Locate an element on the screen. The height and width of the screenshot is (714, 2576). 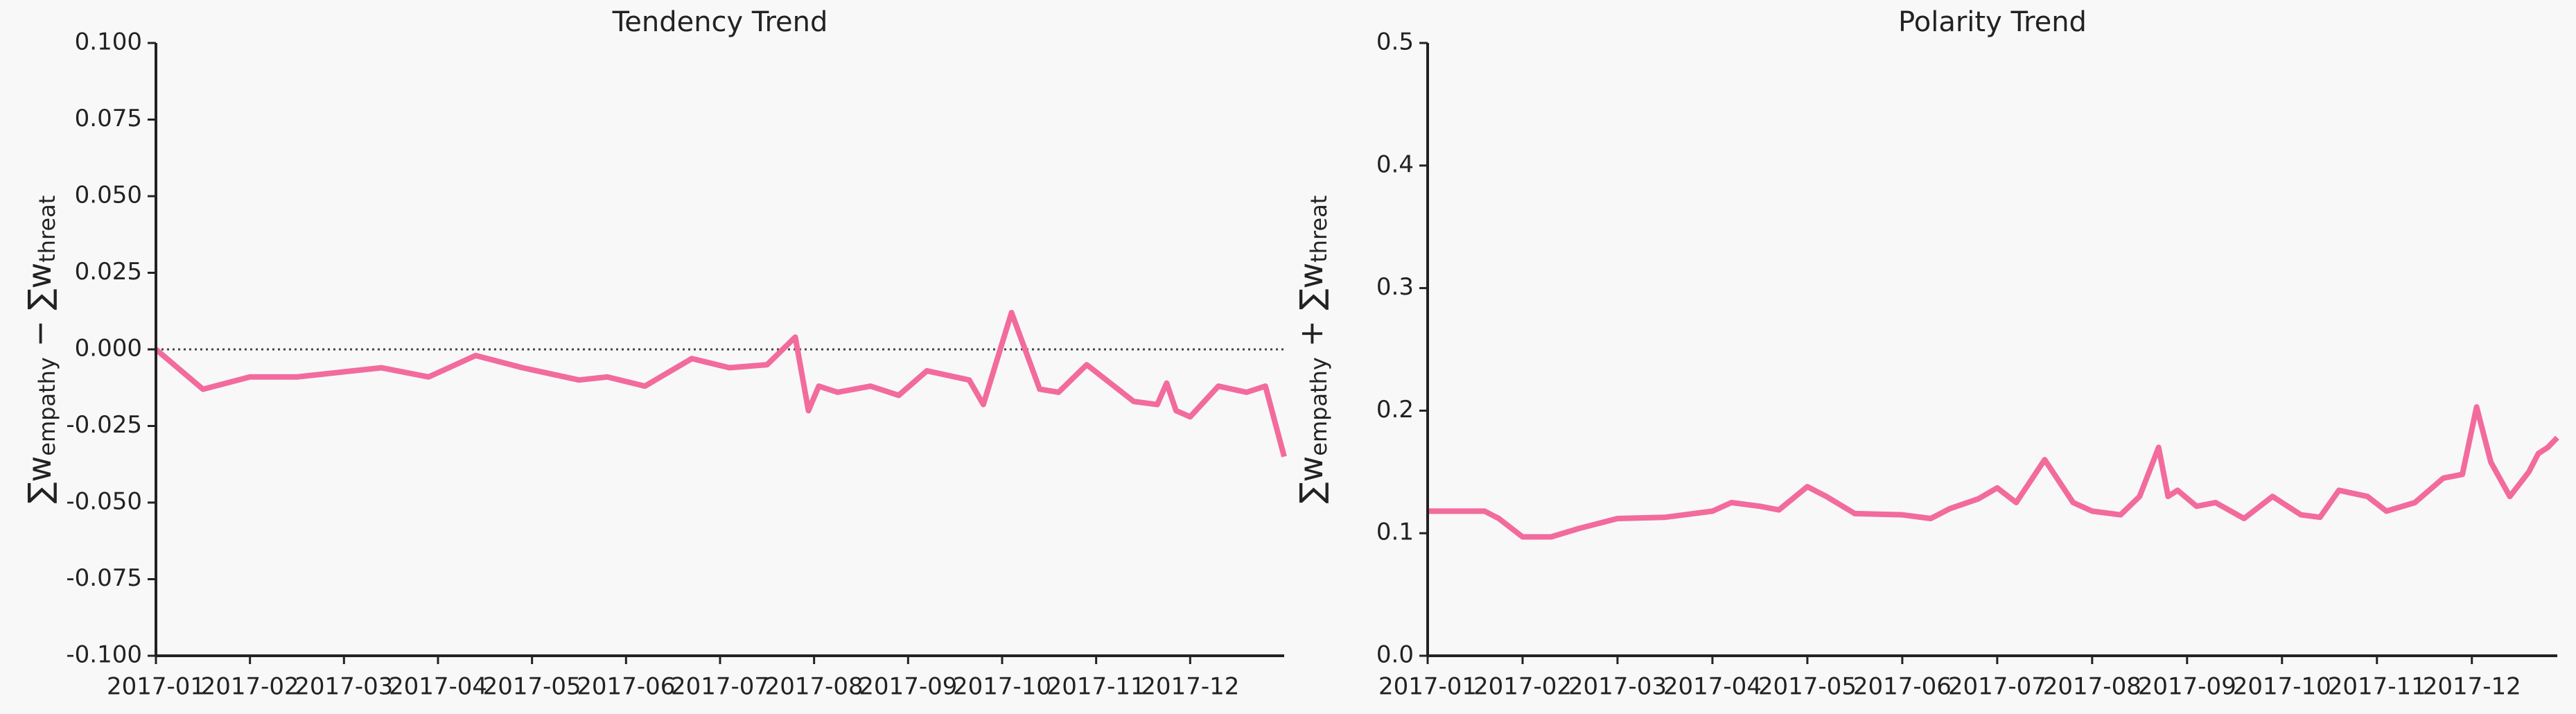
y-tick-label: -0.100 is located at coordinates (104, 655).